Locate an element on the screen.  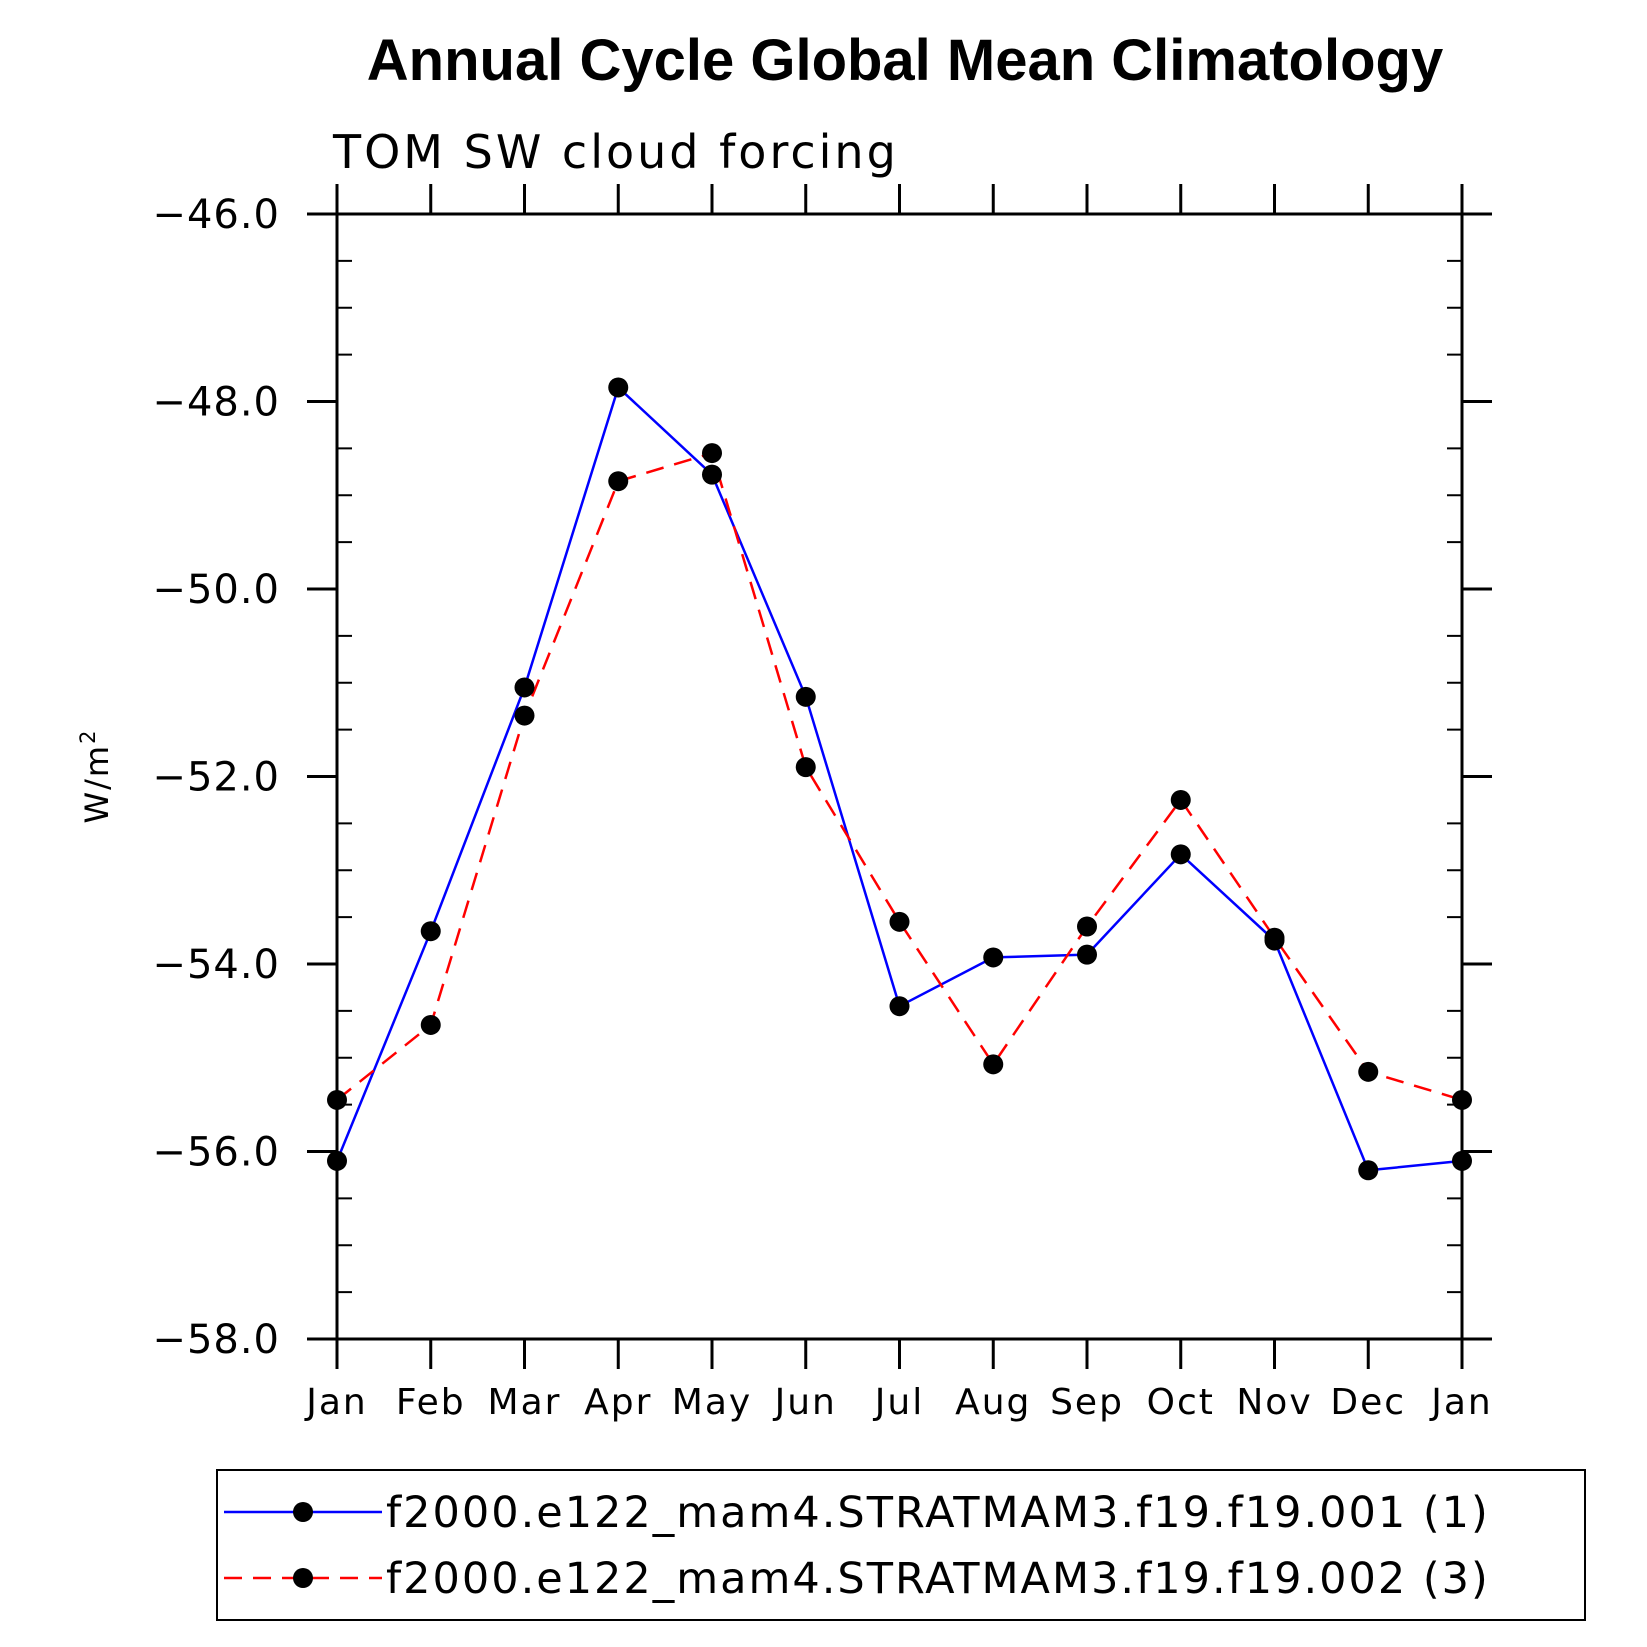
legend-box is located at coordinates (901, 1545).